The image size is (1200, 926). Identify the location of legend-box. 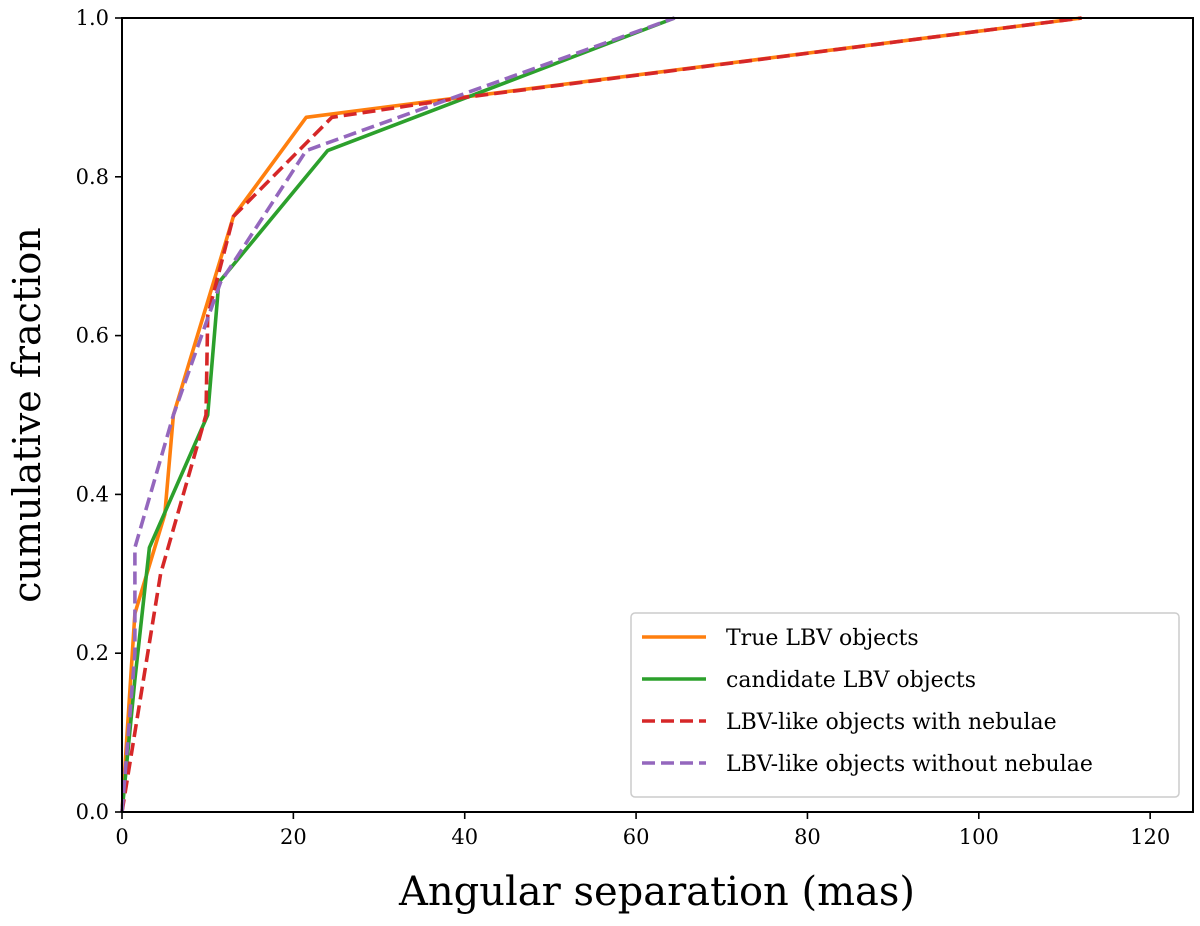
(905, 705).